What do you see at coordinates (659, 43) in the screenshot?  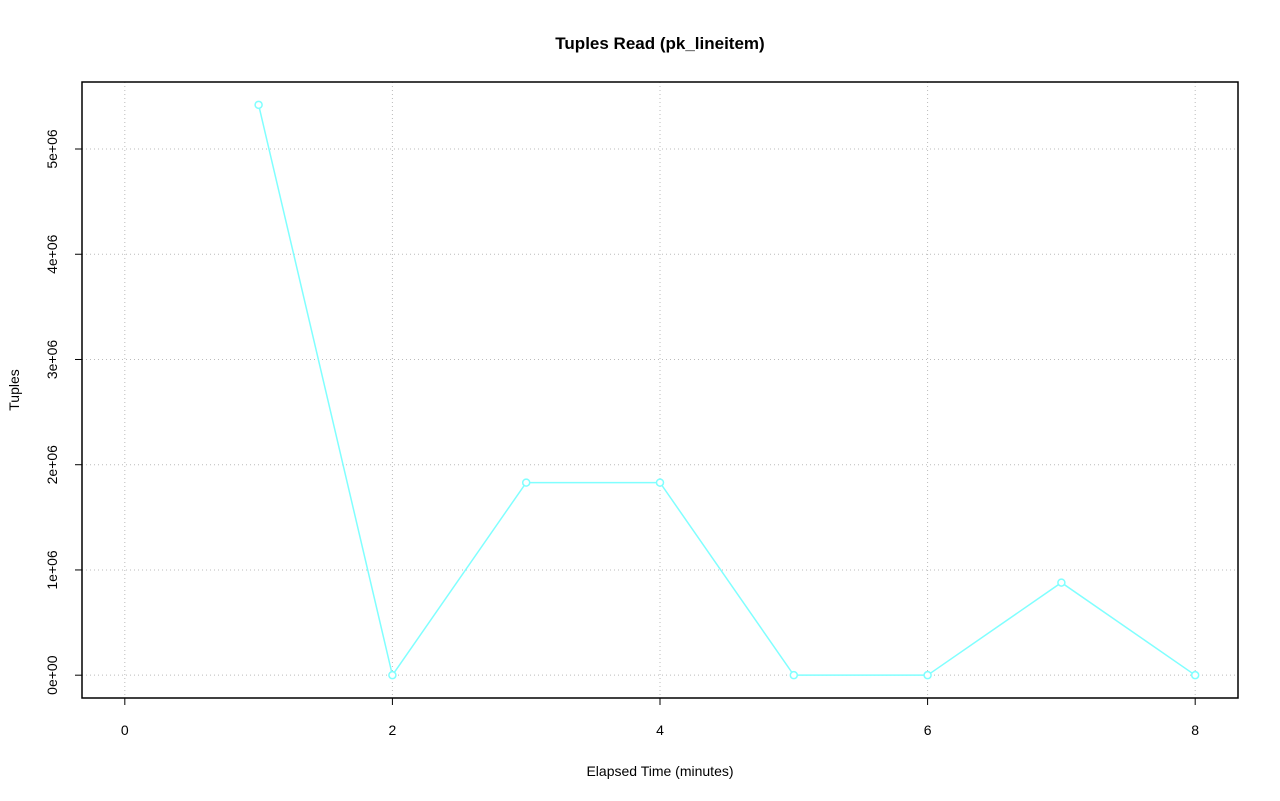 I see `chart-title: Tuples Read (pk_lineitem)` at bounding box center [659, 43].